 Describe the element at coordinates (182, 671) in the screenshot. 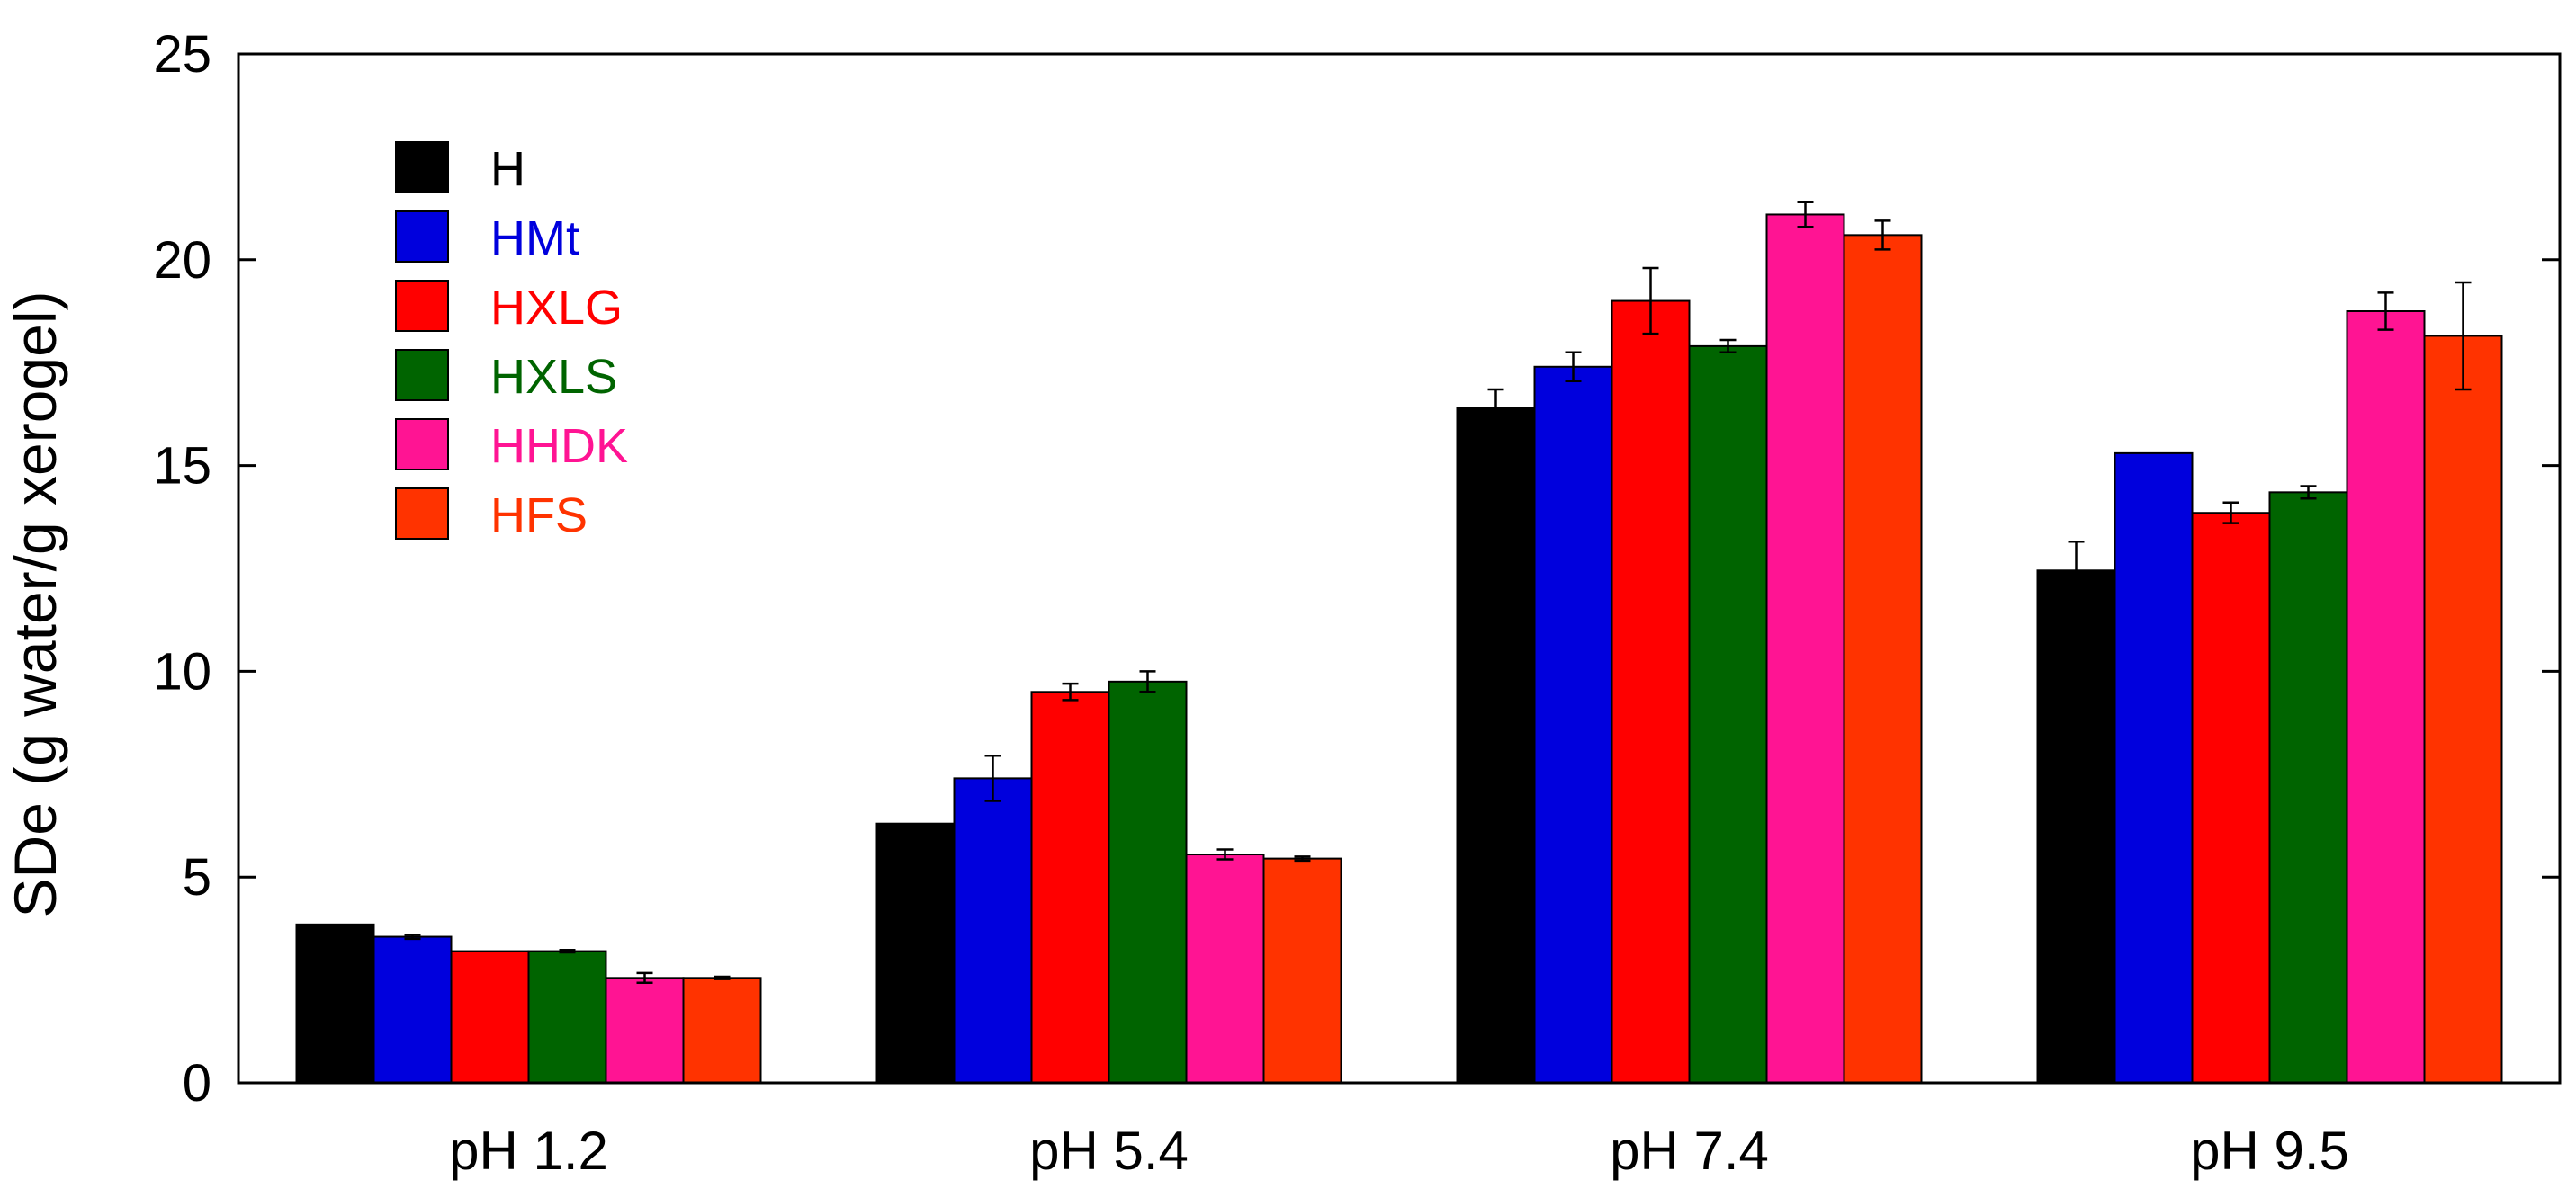

I see `y-tick-label: 10` at that location.